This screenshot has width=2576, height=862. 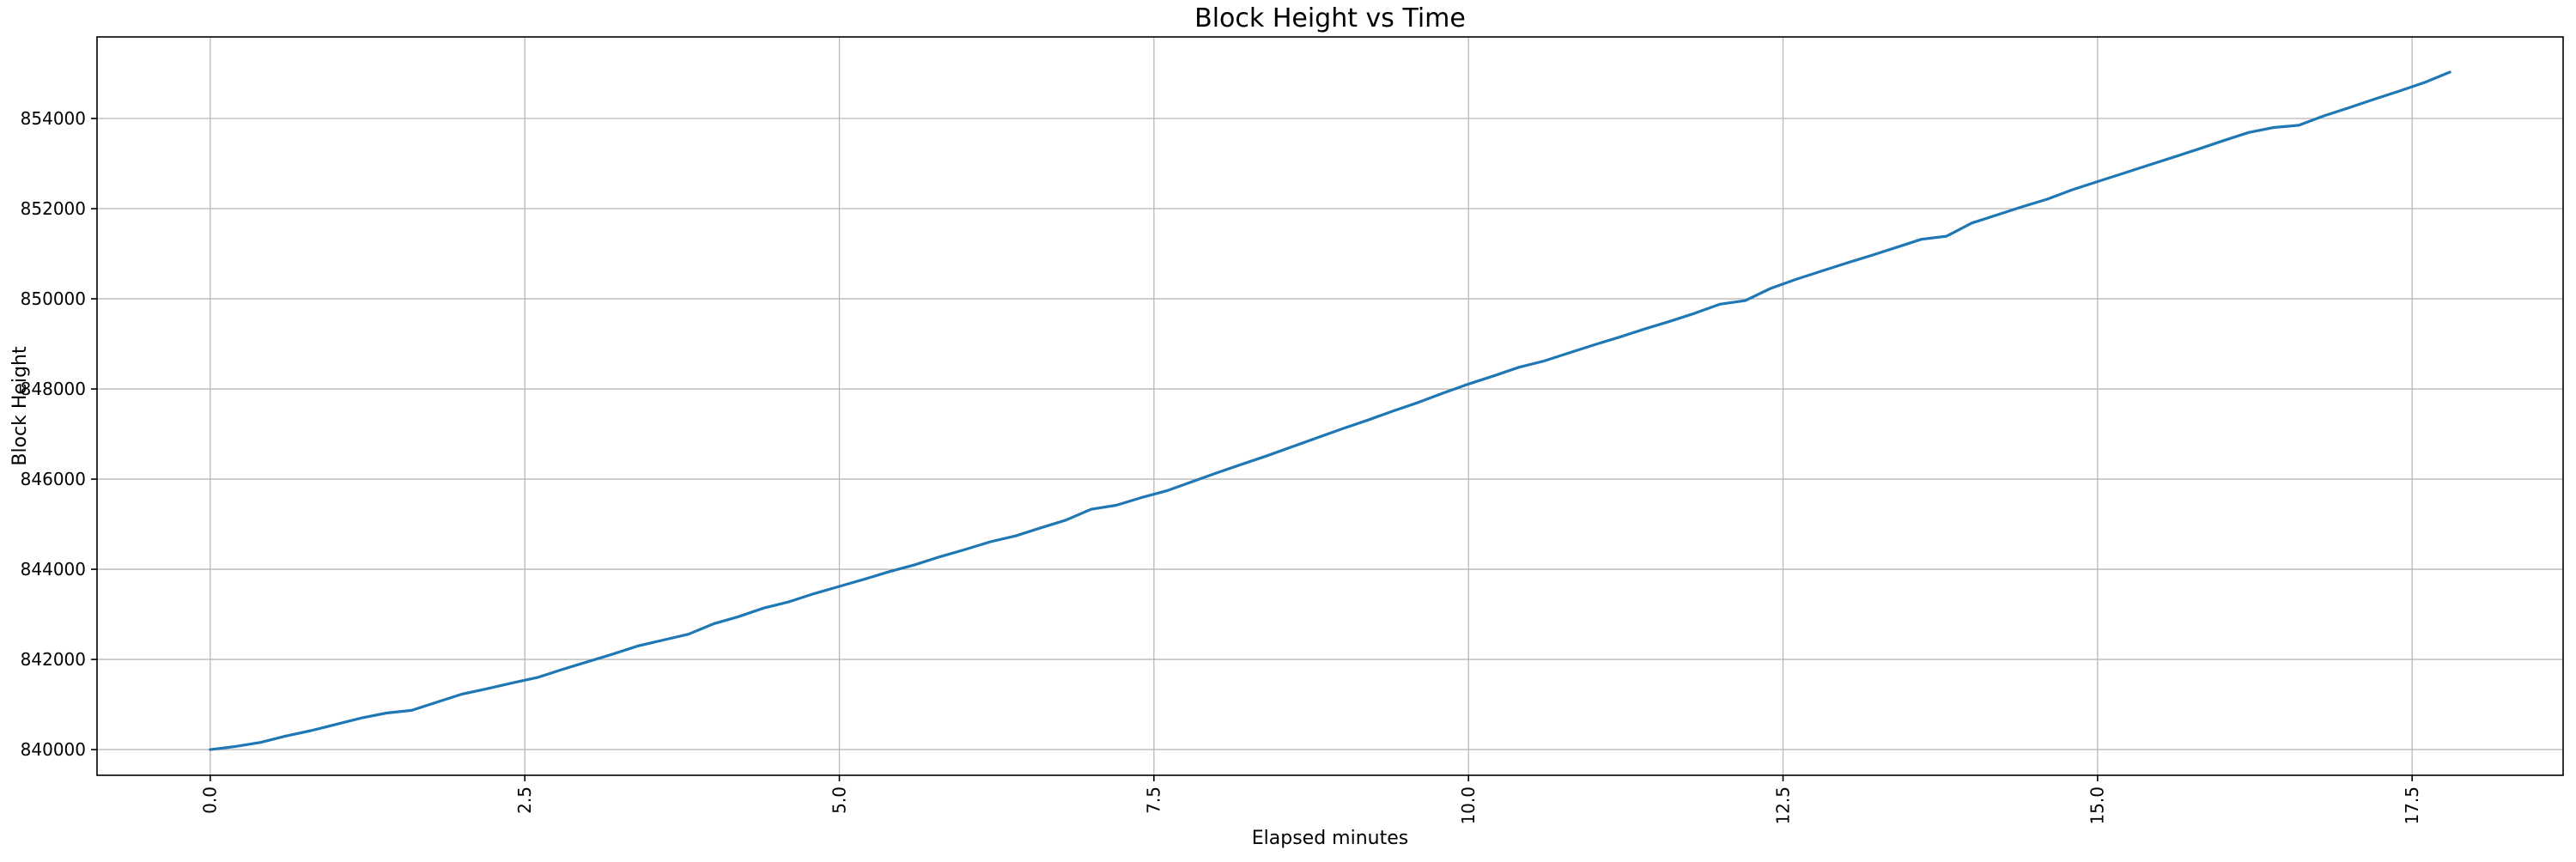 What do you see at coordinates (839, 800) in the screenshot?
I see `x-tick-label: 5.0` at bounding box center [839, 800].